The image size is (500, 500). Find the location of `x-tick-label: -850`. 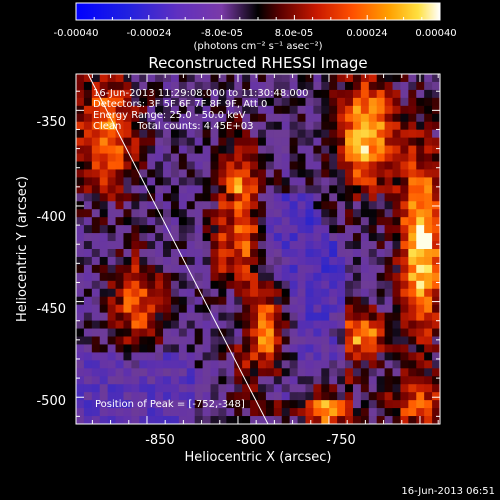

x-tick-label: -850 is located at coordinates (160, 440).